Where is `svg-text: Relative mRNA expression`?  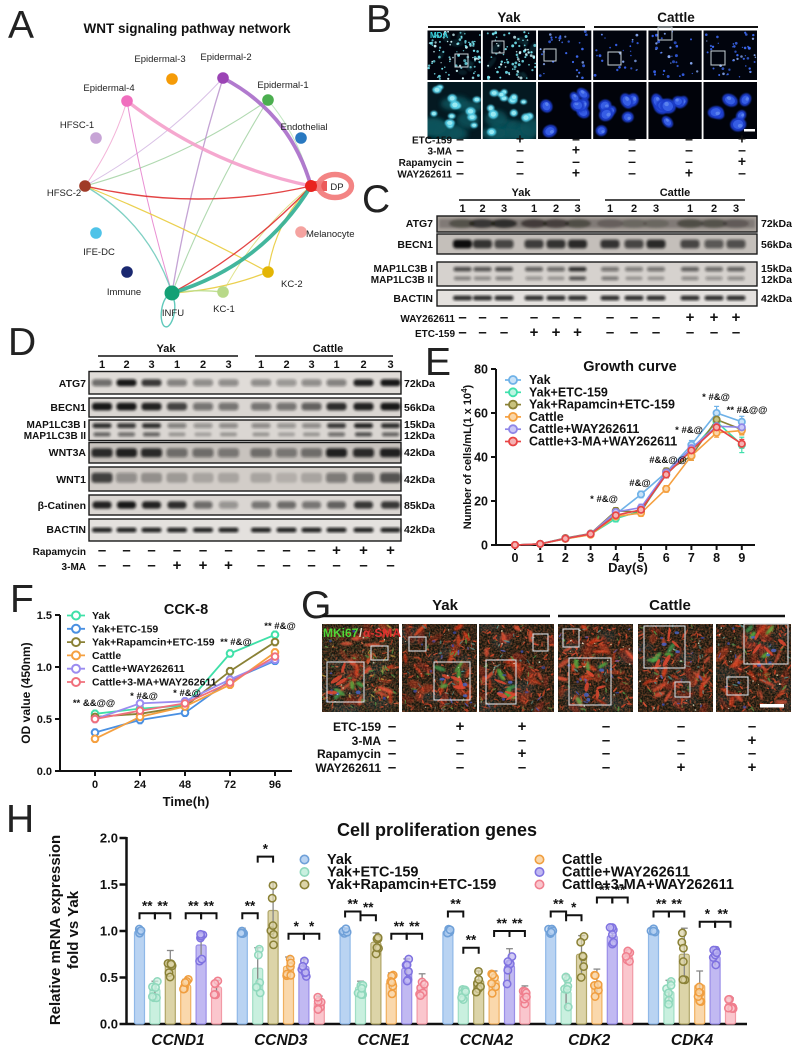 svg-text: Relative mRNA expression is located at coordinates (55, 930).